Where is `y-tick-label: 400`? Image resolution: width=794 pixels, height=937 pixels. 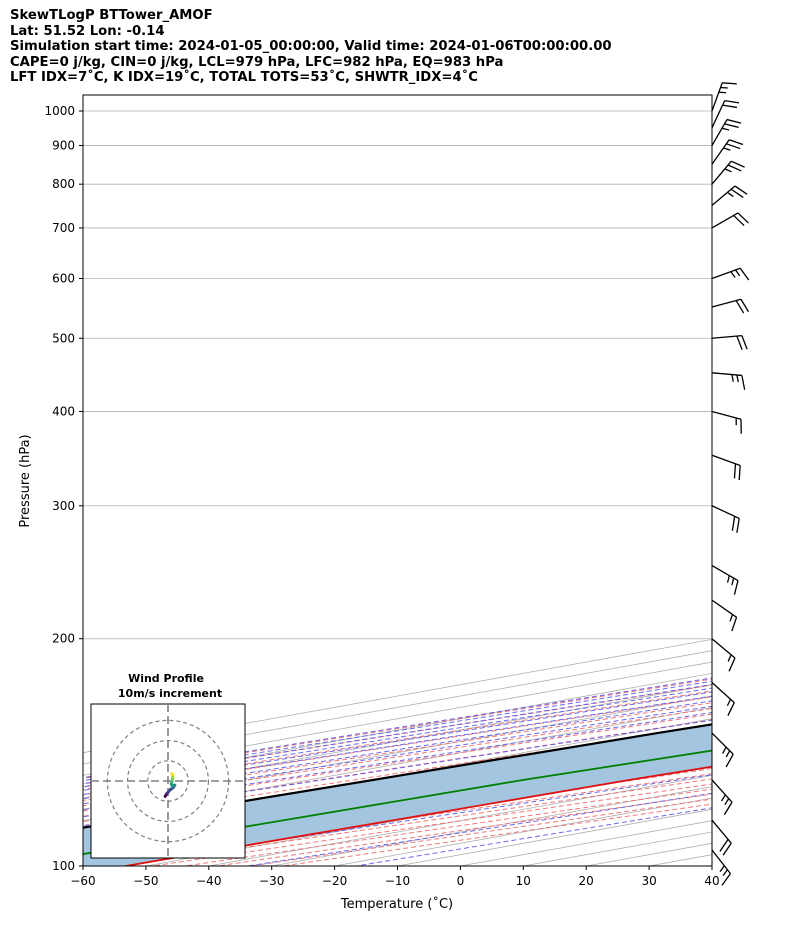 y-tick-label: 400 is located at coordinates (63, 411).